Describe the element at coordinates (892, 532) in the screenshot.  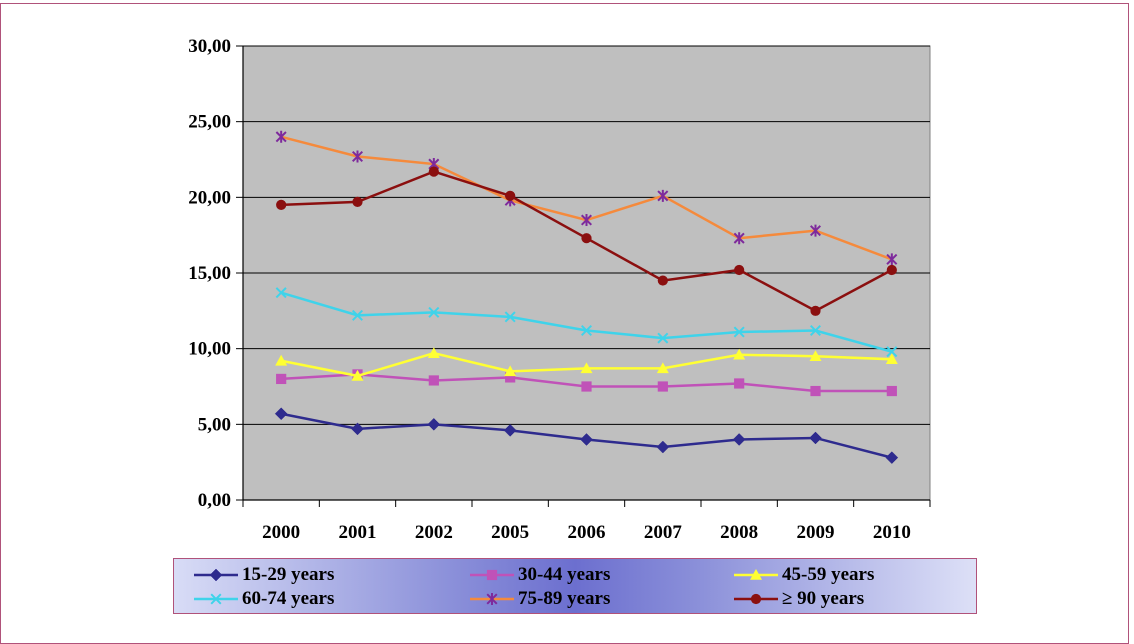
I see `x-tick-label: 2010` at that location.